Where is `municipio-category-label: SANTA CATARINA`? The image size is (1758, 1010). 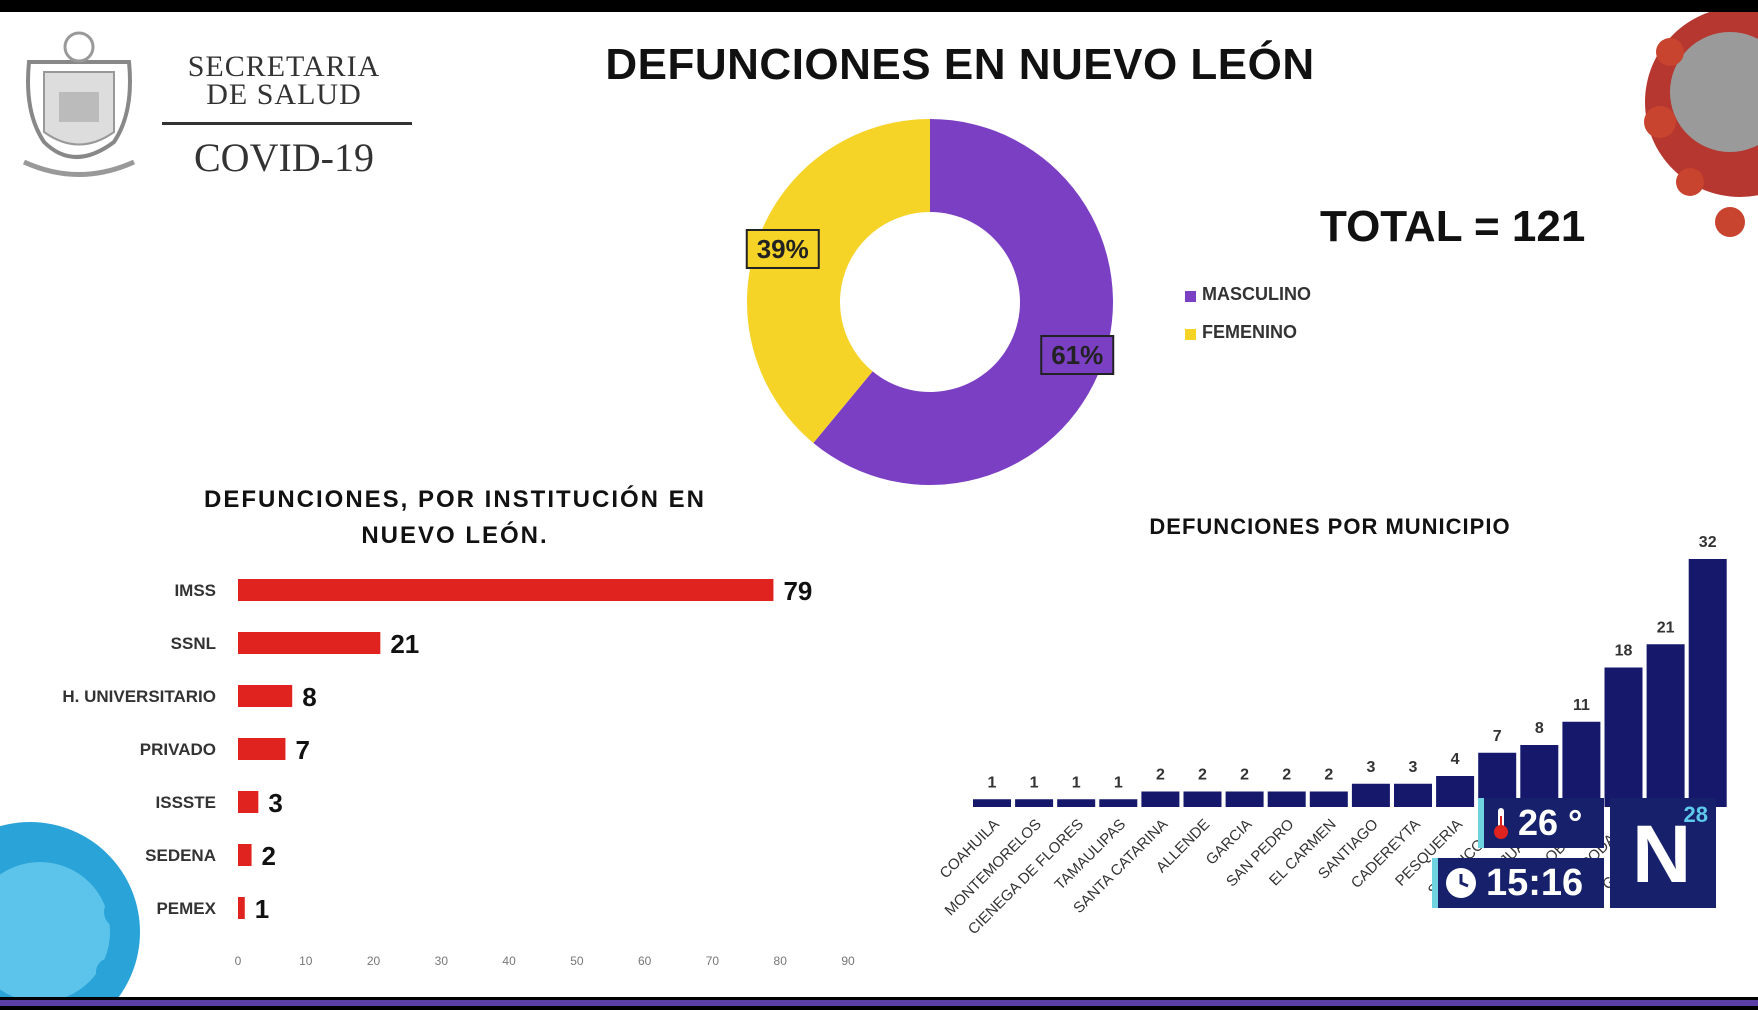 municipio-category-label: SANTA CATARINA is located at coordinates (1120, 866).